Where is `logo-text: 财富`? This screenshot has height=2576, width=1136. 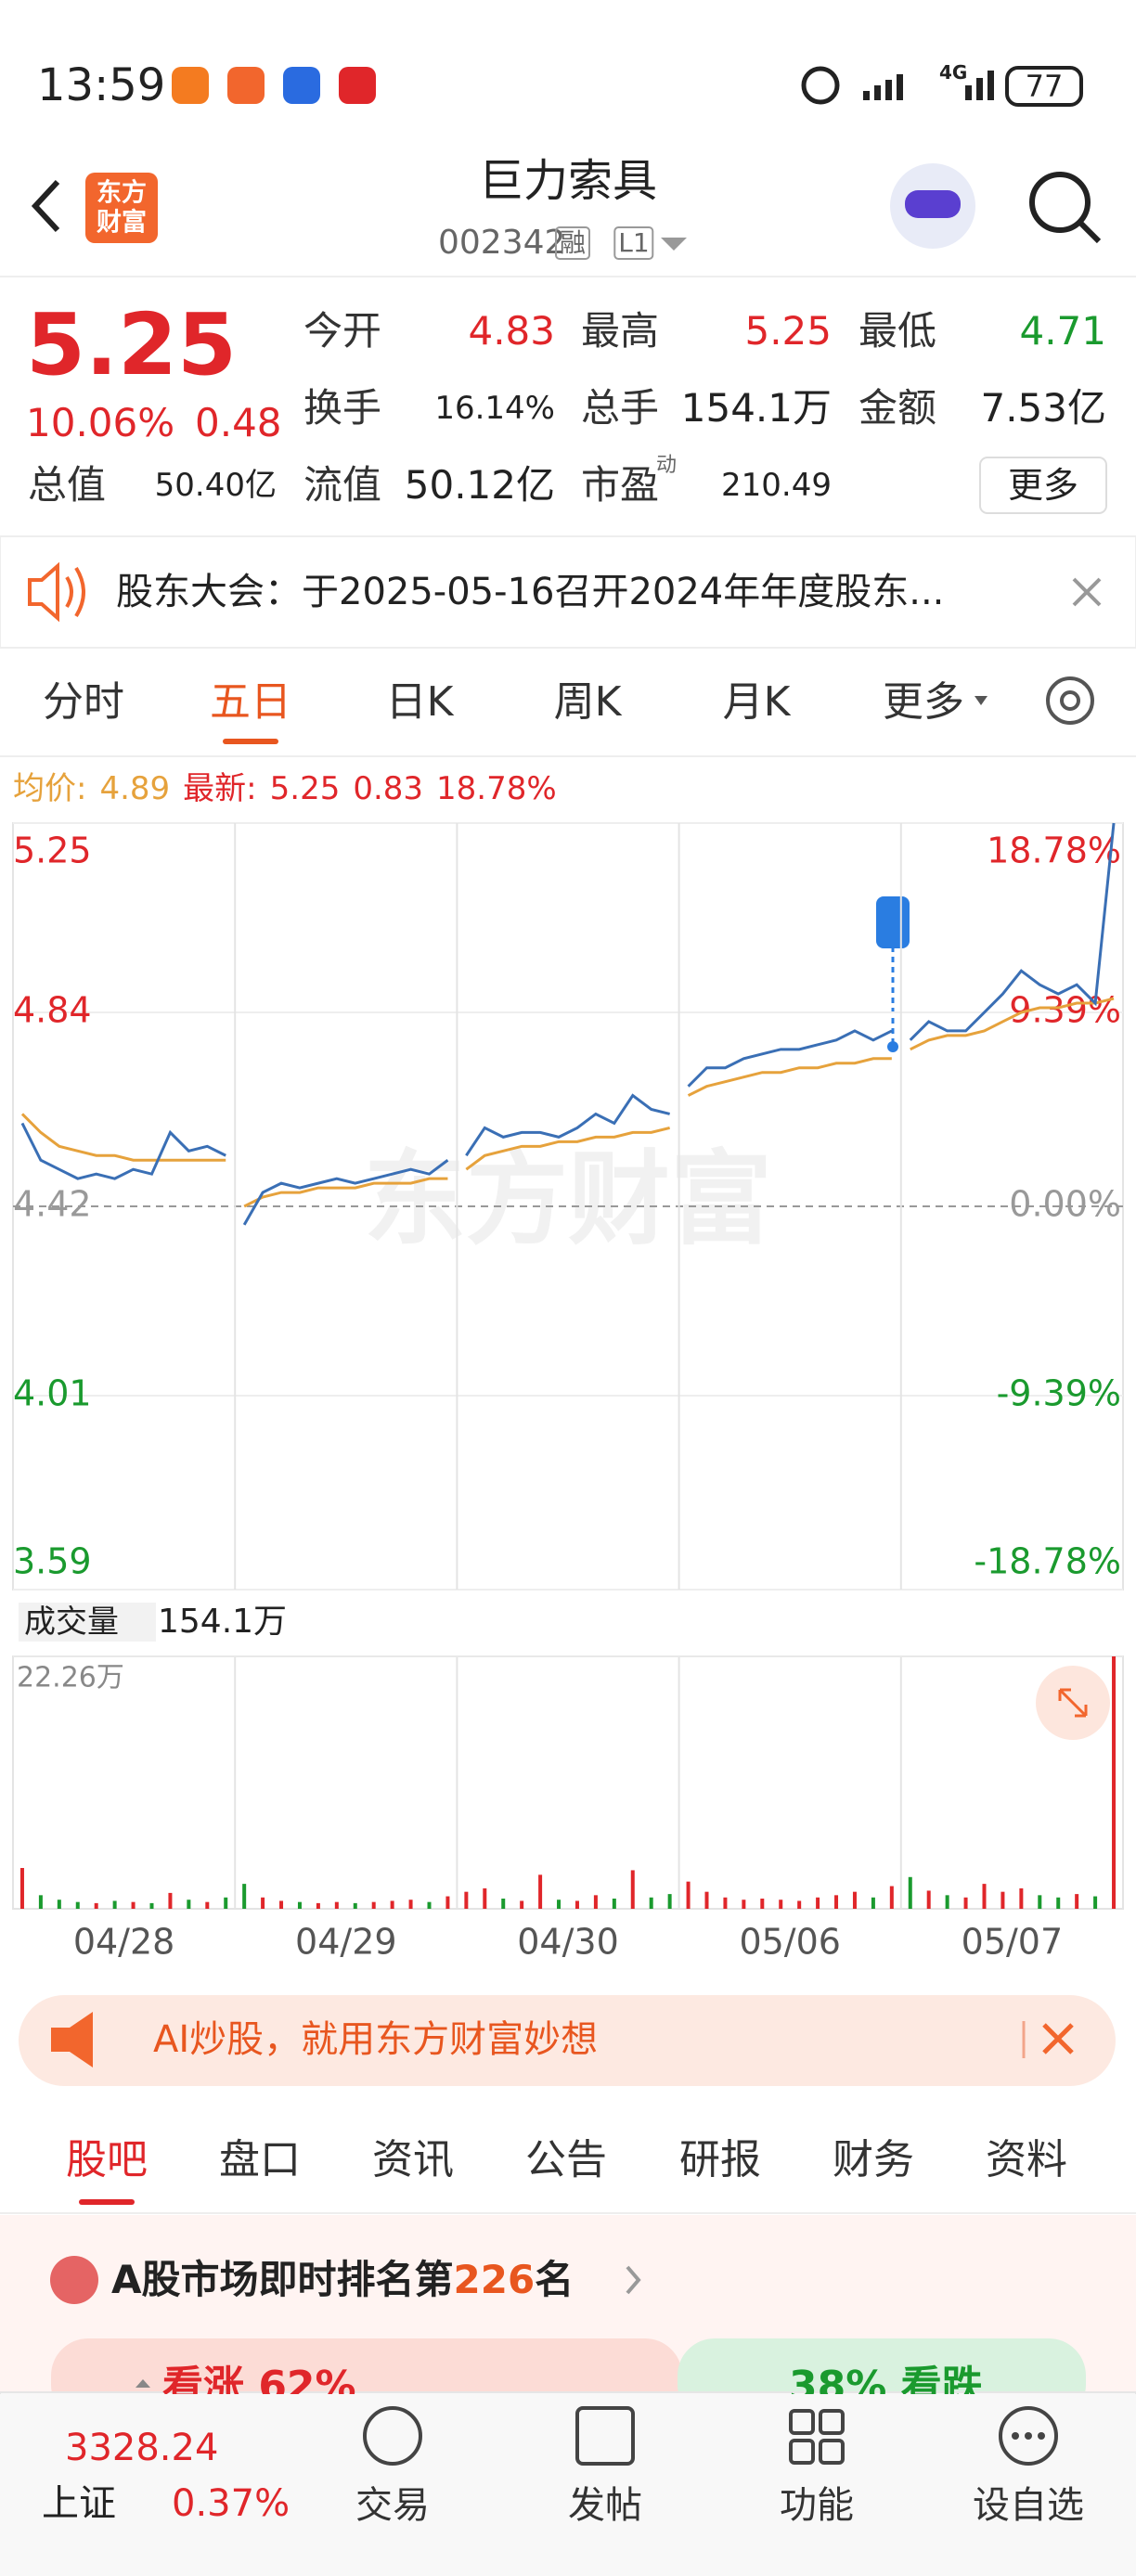 logo-text: 财富 is located at coordinates (122, 223).